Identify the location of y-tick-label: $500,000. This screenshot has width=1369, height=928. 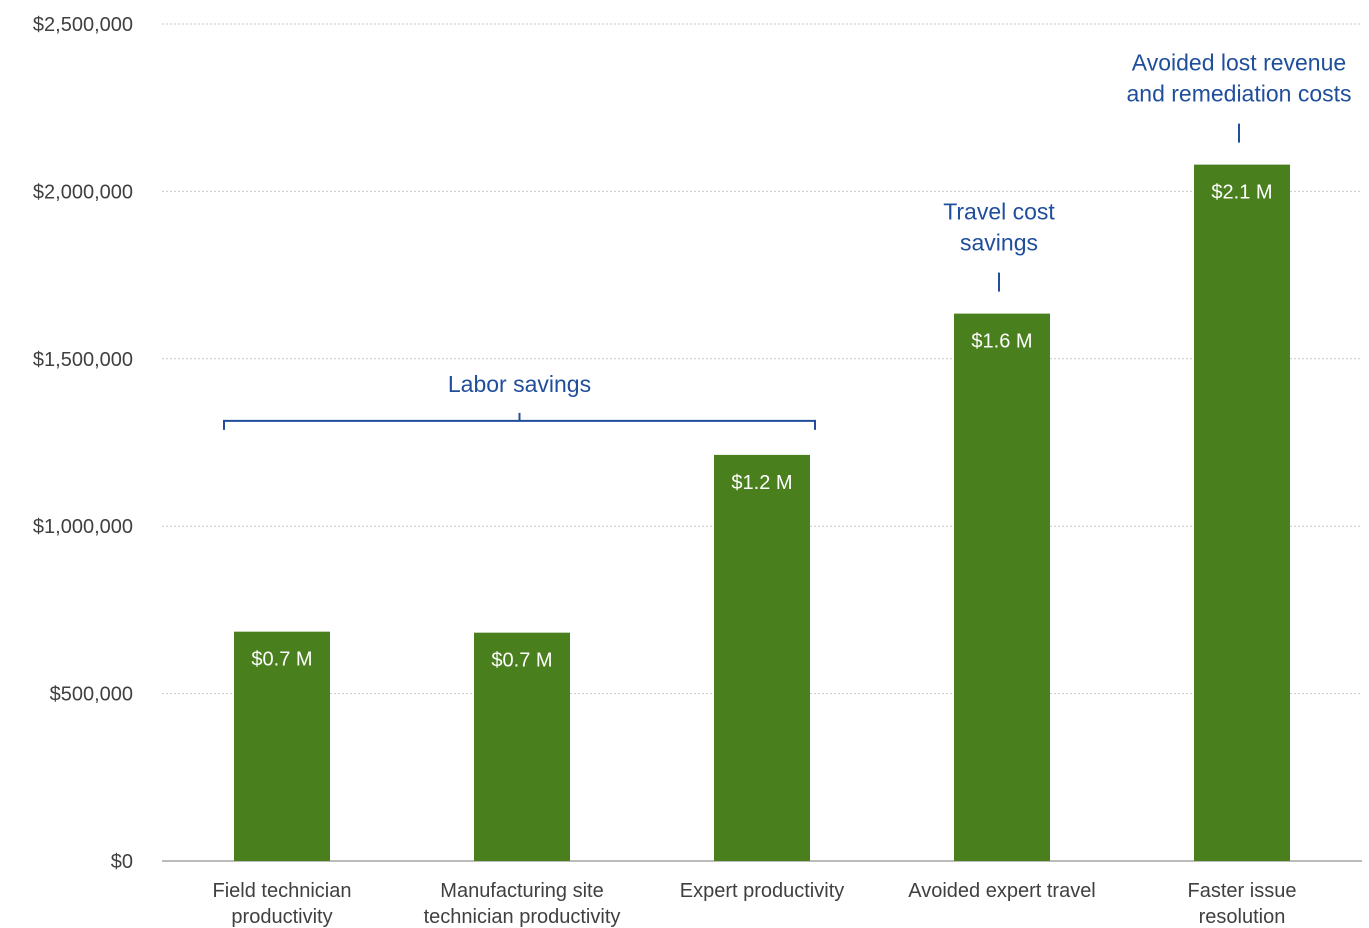
(91, 695).